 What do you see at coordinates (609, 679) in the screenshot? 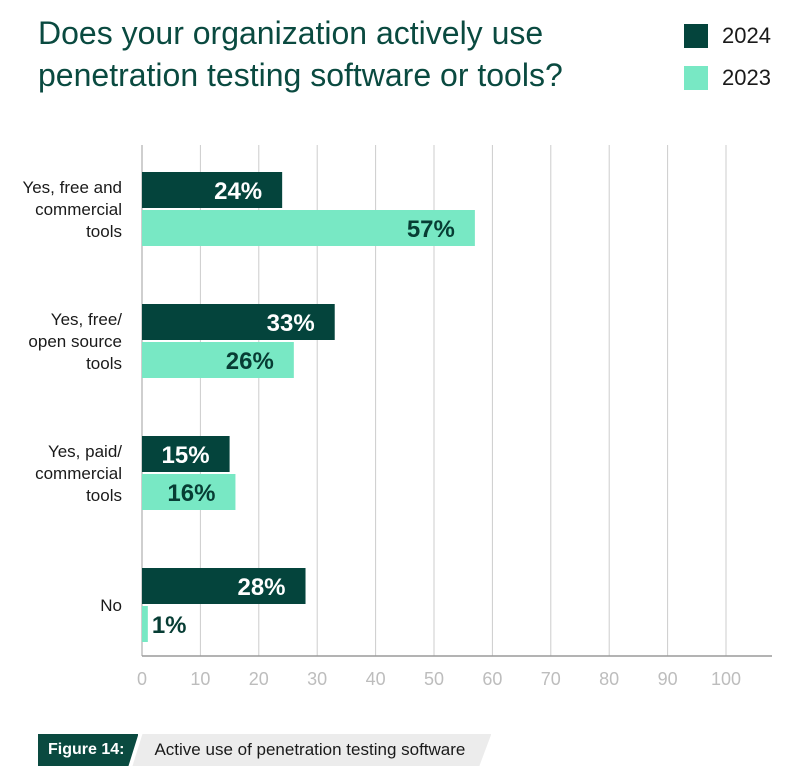
I see `x-tick-label-80: 80` at bounding box center [609, 679].